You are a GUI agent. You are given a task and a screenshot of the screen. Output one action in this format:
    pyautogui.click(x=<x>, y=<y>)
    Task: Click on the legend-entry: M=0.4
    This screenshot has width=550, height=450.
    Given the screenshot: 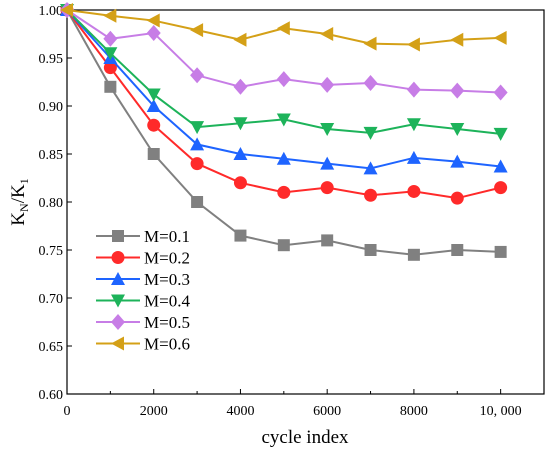 What is the action you would take?
    pyautogui.click(x=143, y=301)
    